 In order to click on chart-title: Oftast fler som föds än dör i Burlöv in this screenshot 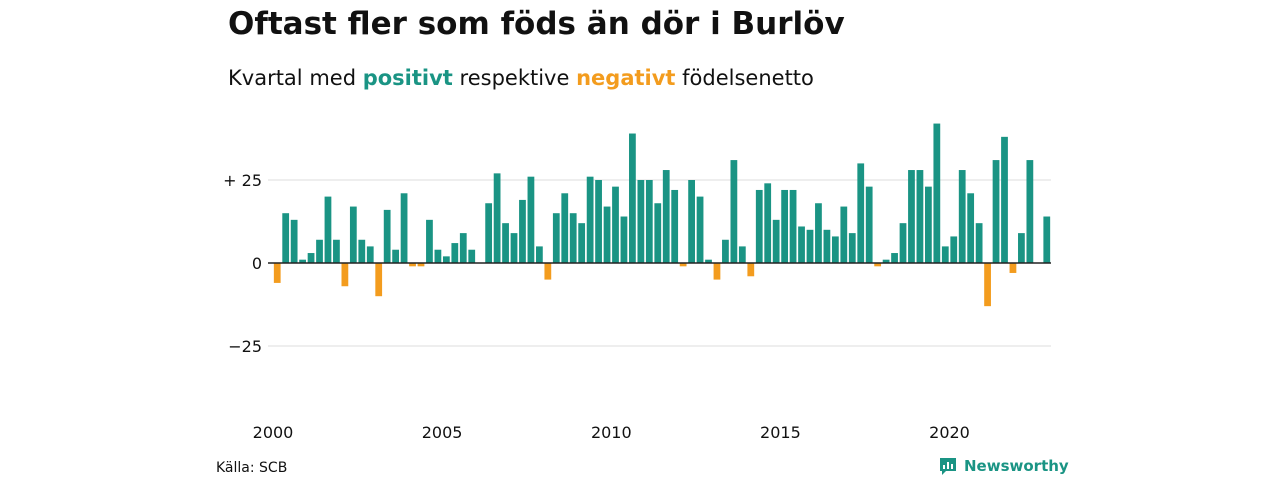, I will do `click(536, 24)`.